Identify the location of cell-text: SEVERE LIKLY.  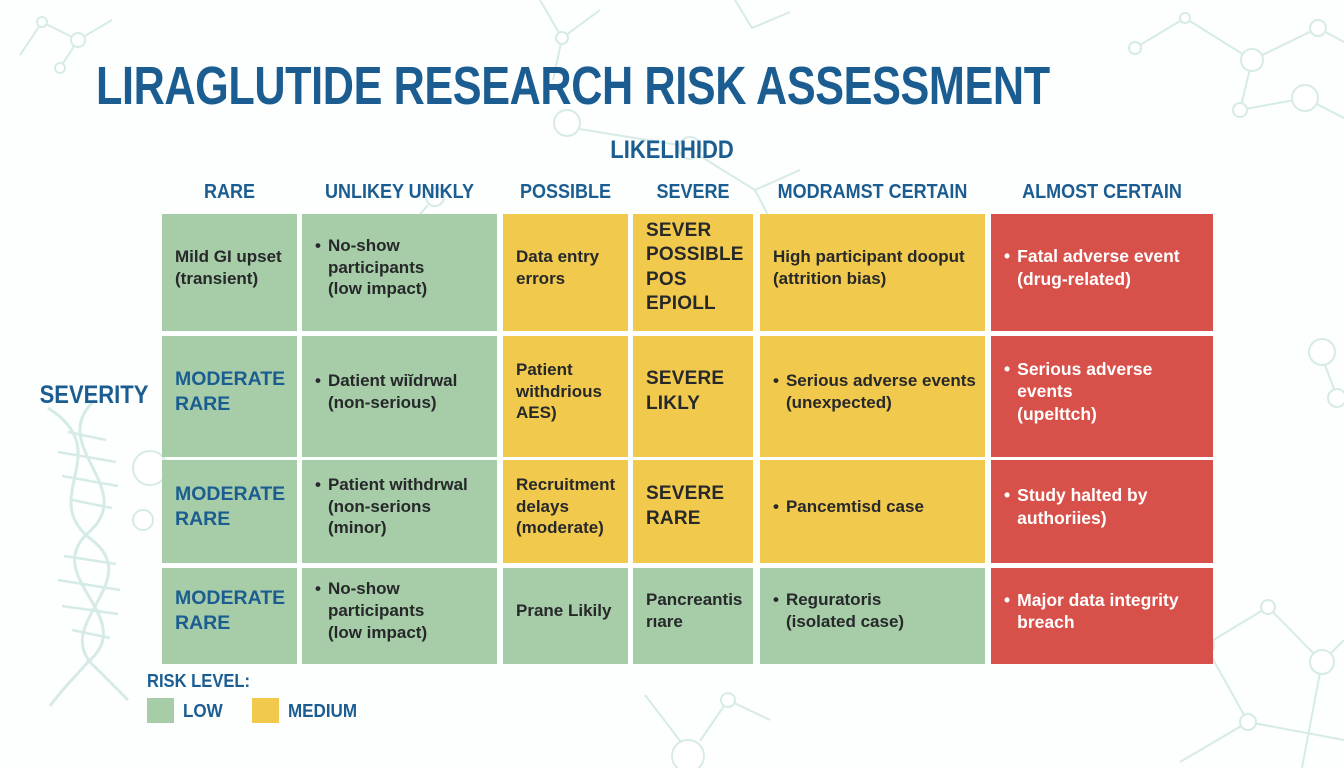
(685, 391).